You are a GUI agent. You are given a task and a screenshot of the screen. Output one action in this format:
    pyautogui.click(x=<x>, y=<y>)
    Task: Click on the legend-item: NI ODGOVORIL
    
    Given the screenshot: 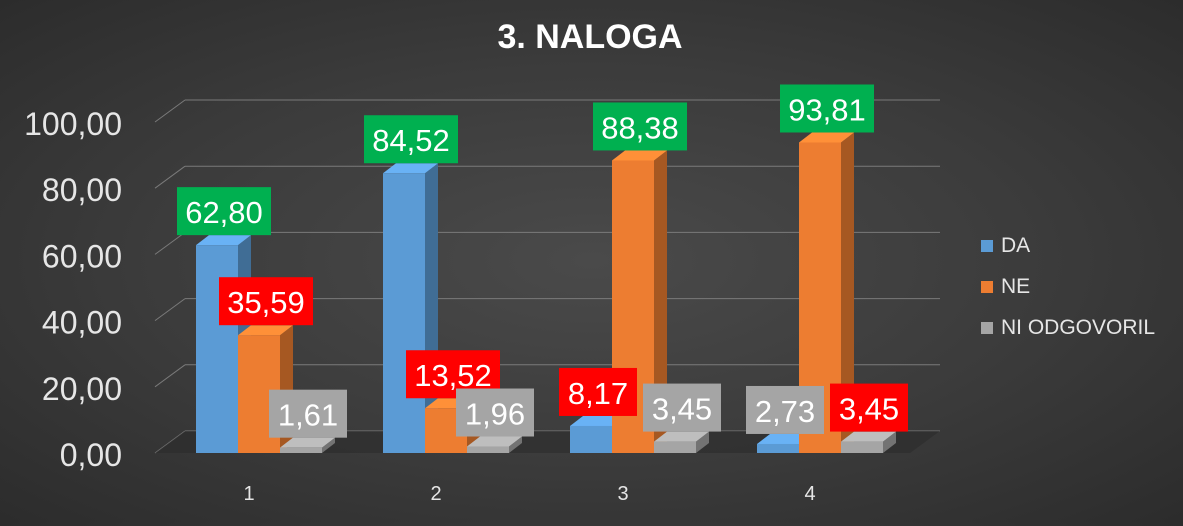 What is the action you would take?
    pyautogui.click(x=1068, y=327)
    